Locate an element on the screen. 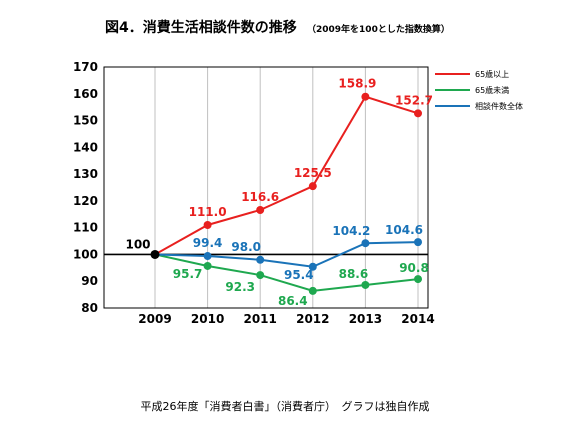 This screenshot has height=428, width=570. x-tick-label: 2010 is located at coordinates (207, 319).